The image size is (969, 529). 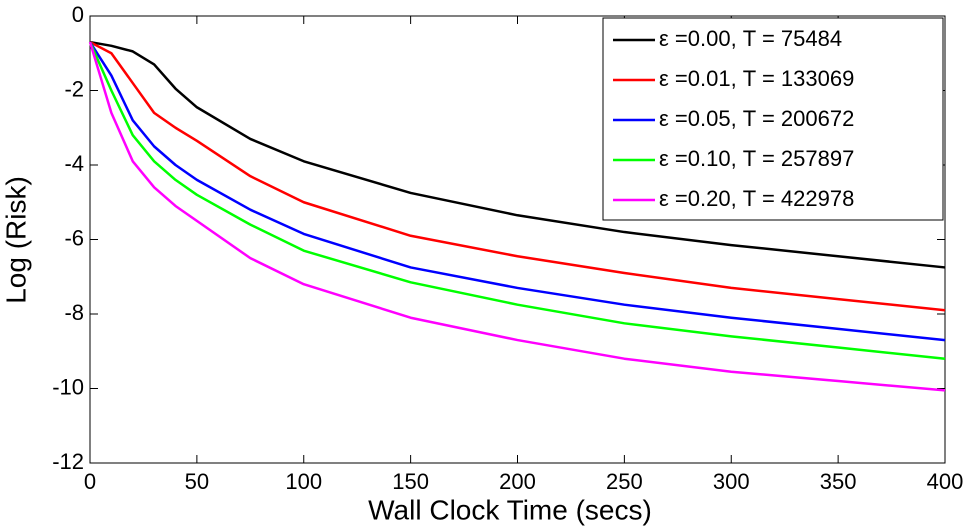 I want to click on y-tick-label: -10, so click(x=68, y=386).